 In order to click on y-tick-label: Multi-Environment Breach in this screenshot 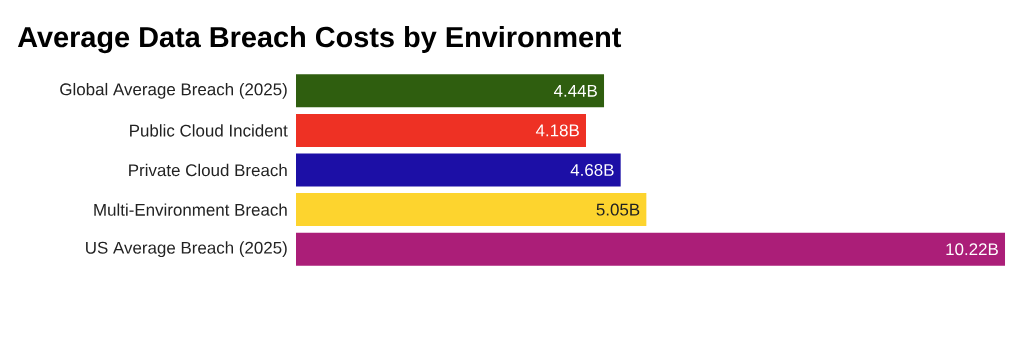, I will do `click(190, 209)`.